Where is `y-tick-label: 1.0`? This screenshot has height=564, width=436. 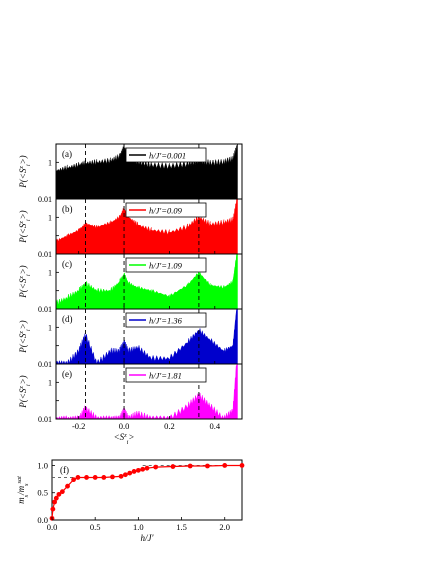
y-tick-label: 1.0 is located at coordinates (42, 465).